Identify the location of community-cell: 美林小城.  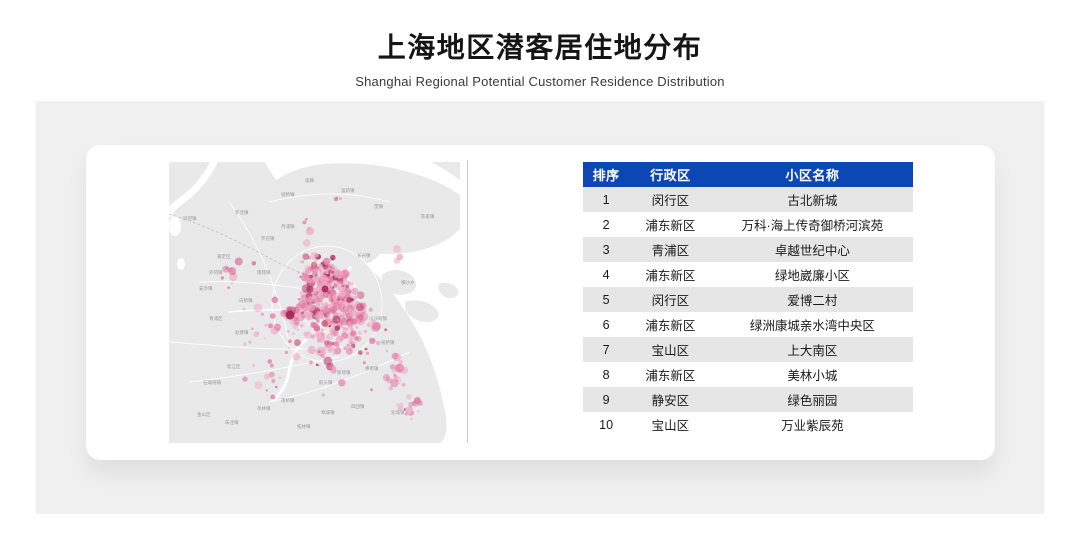
(812, 376).